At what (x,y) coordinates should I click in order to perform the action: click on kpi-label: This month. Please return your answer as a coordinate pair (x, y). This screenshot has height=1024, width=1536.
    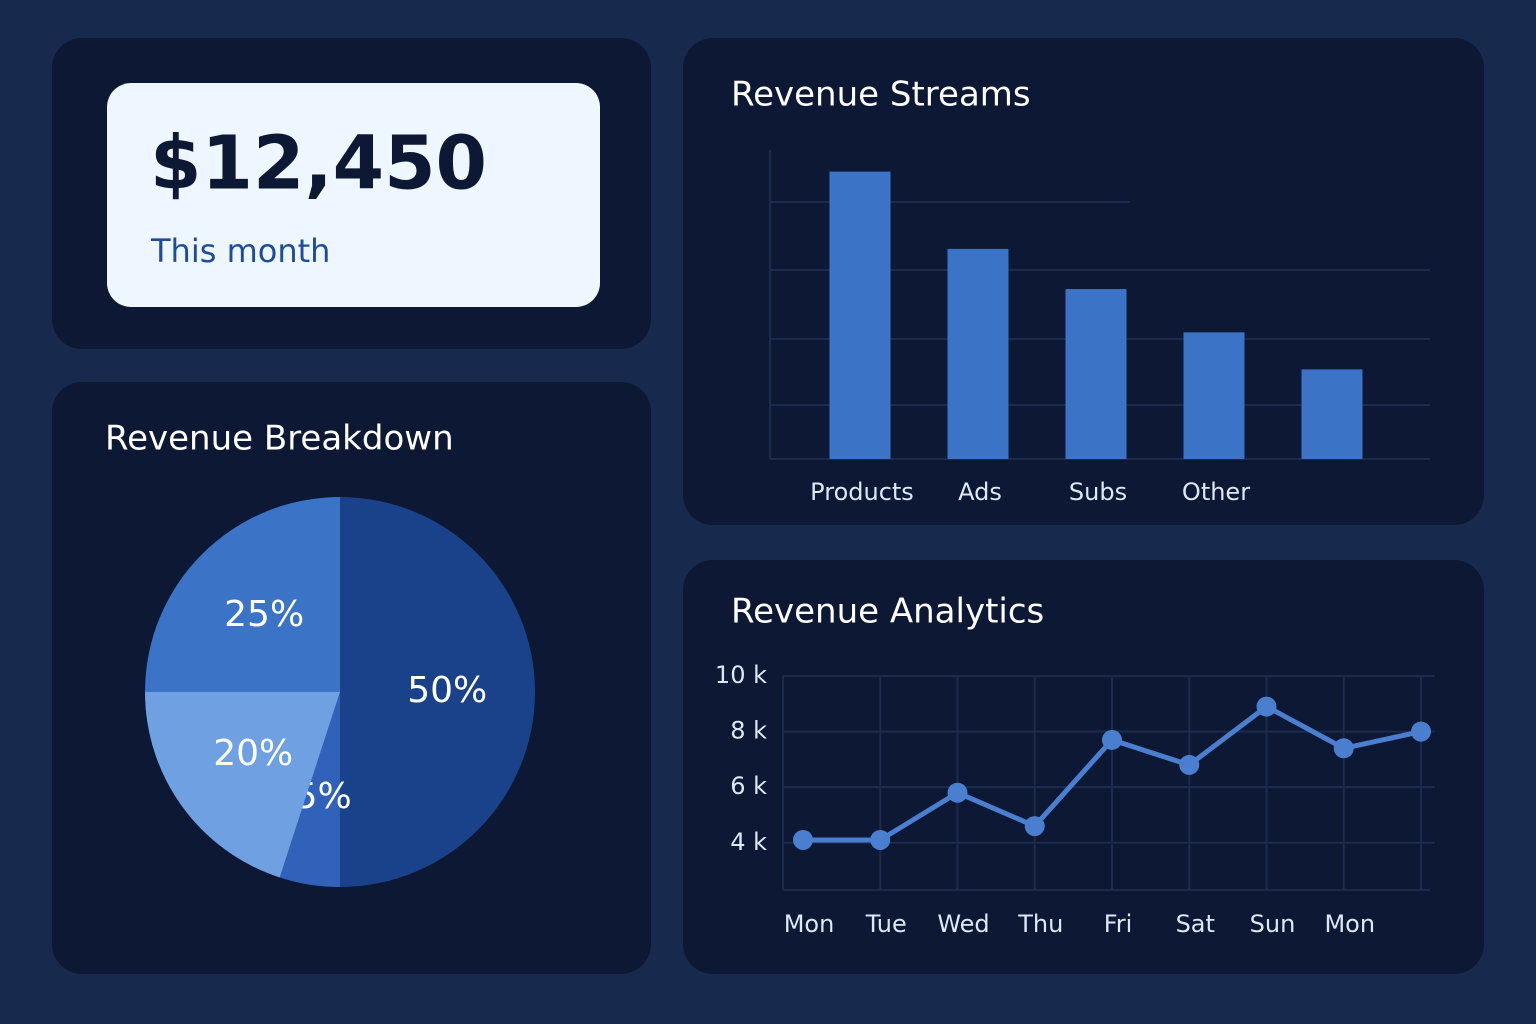
    Looking at the image, I should click on (240, 251).